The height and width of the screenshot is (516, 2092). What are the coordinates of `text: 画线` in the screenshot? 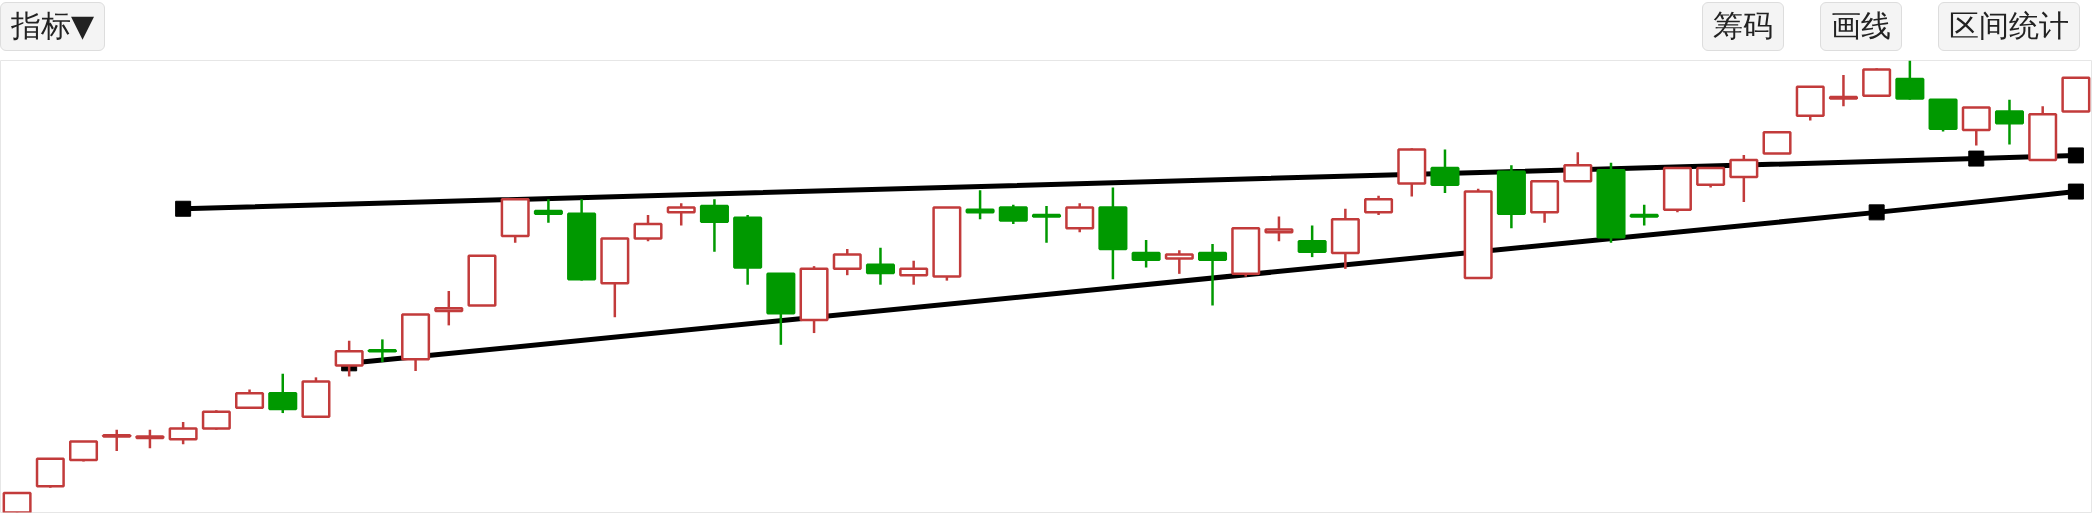 It's located at (1861, 26).